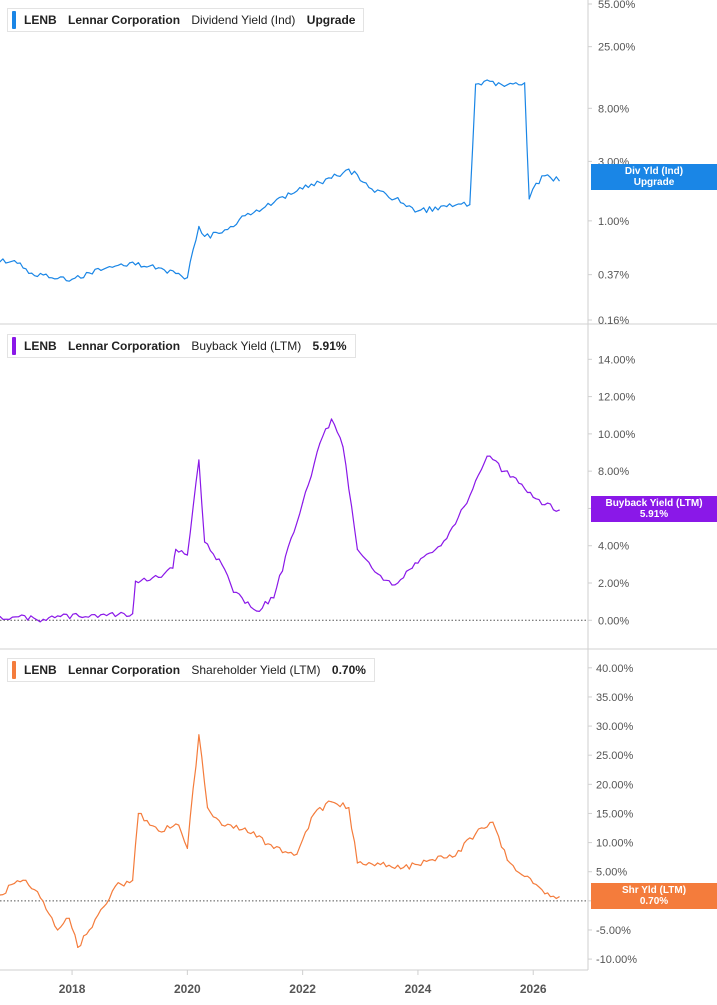 The image size is (717, 1005). Describe the element at coordinates (613, 276) in the screenshot. I see `y-tick-label: 0.37%` at that location.